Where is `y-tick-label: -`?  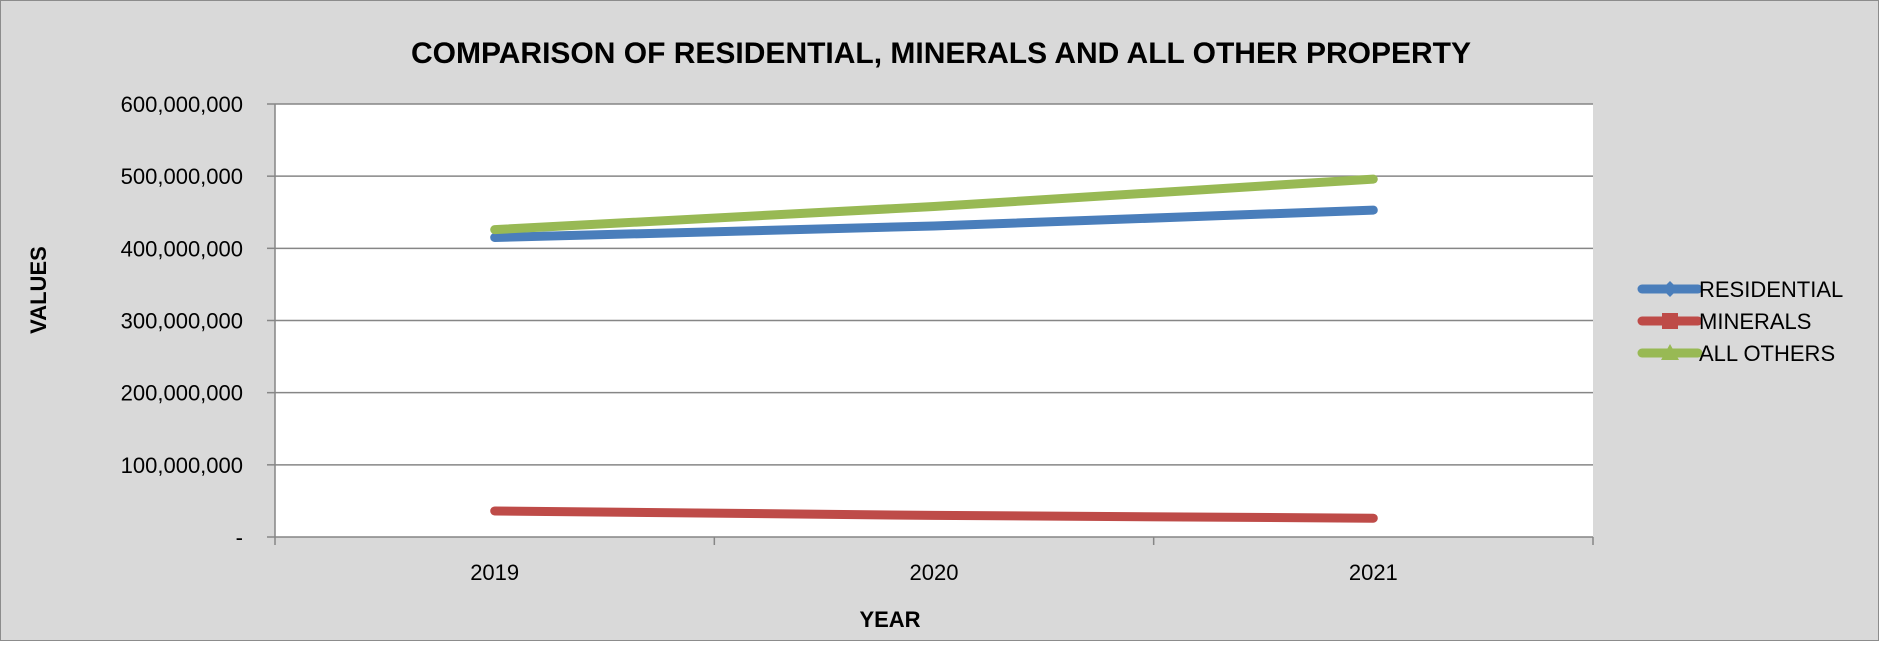
y-tick-label: - is located at coordinates (239, 537).